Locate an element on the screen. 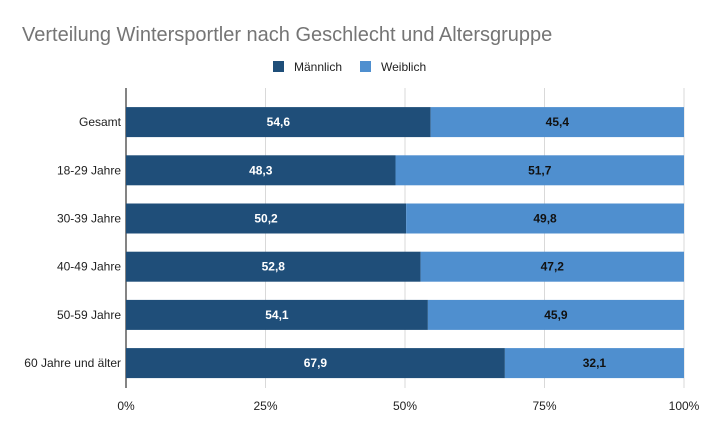  bar-maennlich-gesamt is located at coordinates (278, 122).